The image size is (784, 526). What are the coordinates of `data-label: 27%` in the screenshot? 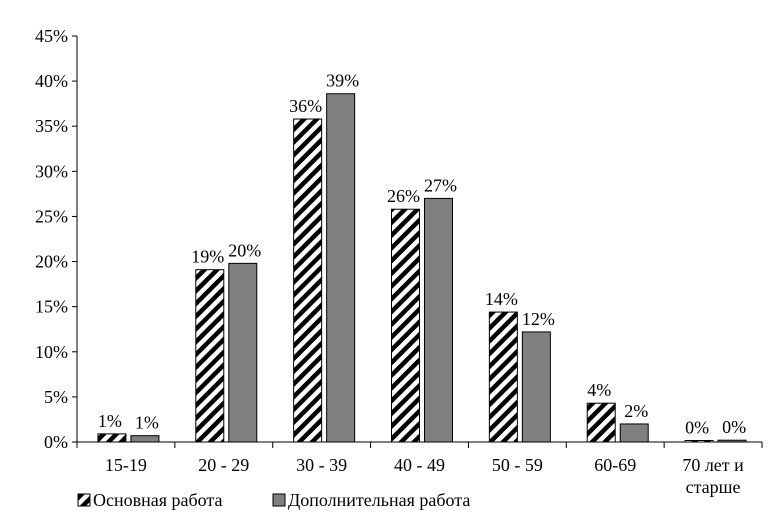 It's located at (440, 185).